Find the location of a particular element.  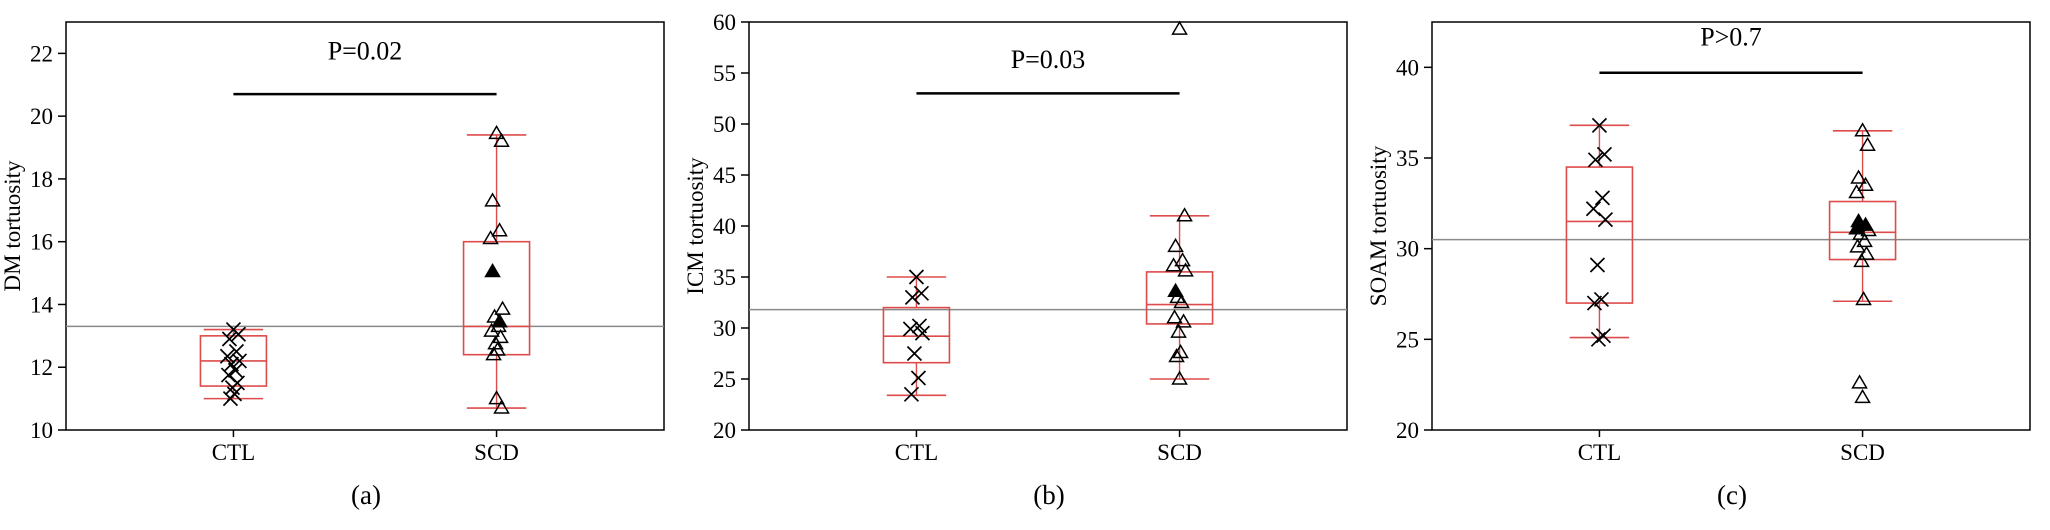

box-ctl is located at coordinates (1599, 235).